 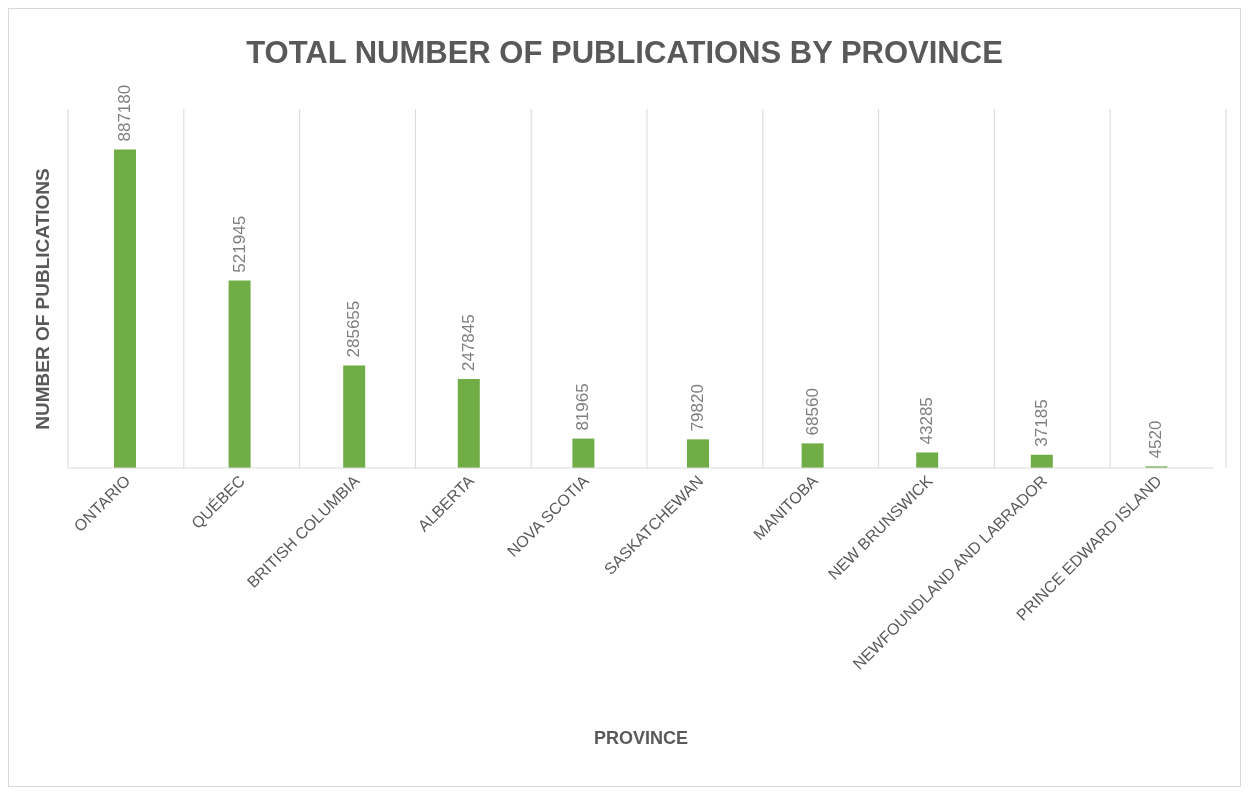 What do you see at coordinates (583, 407) in the screenshot?
I see `data-label: 81965` at bounding box center [583, 407].